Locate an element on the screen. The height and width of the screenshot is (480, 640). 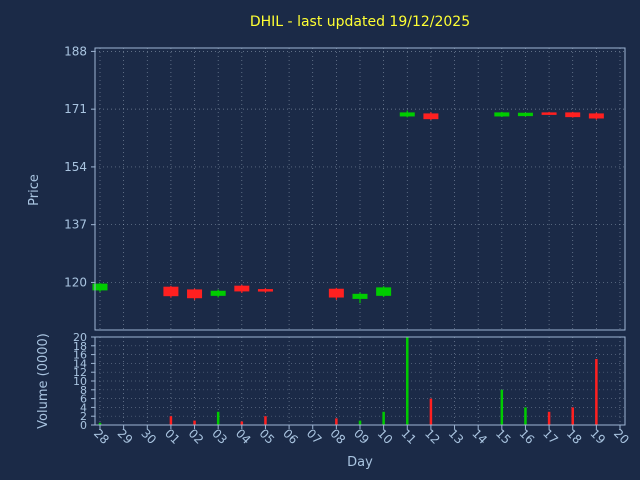
x-tick-label: 10 is located at coordinates (385, 436).